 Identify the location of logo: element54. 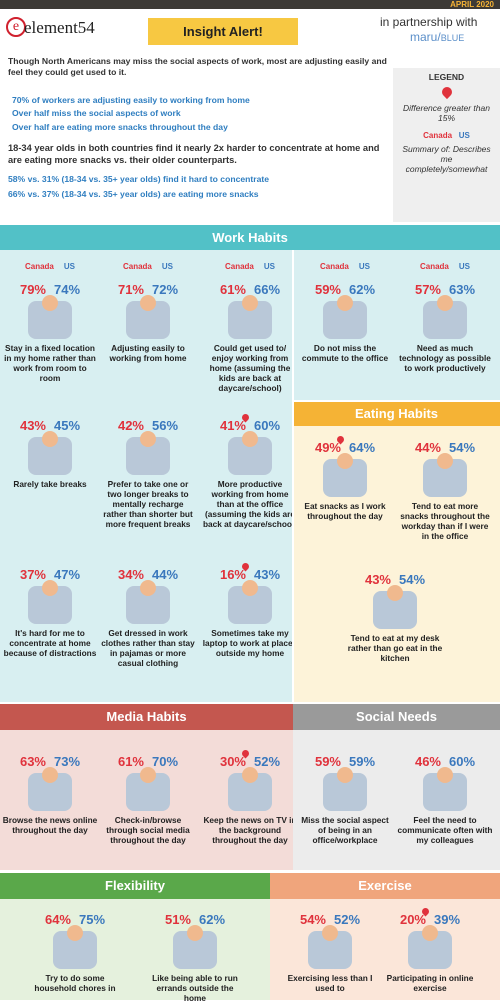
(59, 27).